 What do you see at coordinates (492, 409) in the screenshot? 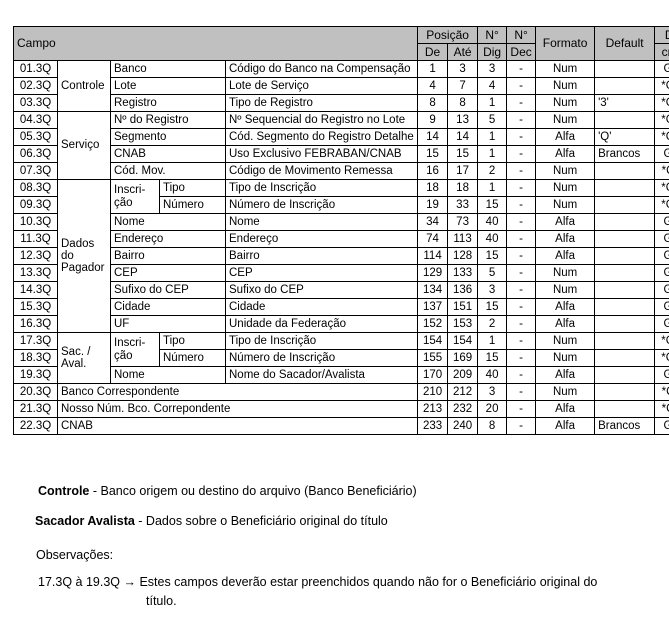
I see `n-dig: 20` at bounding box center [492, 409].